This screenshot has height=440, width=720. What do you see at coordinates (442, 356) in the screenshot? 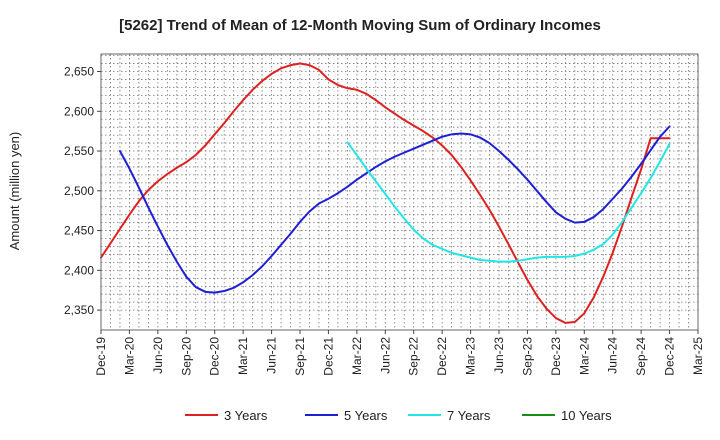
I see `x-tick-label: Dec-22` at bounding box center [442, 356].